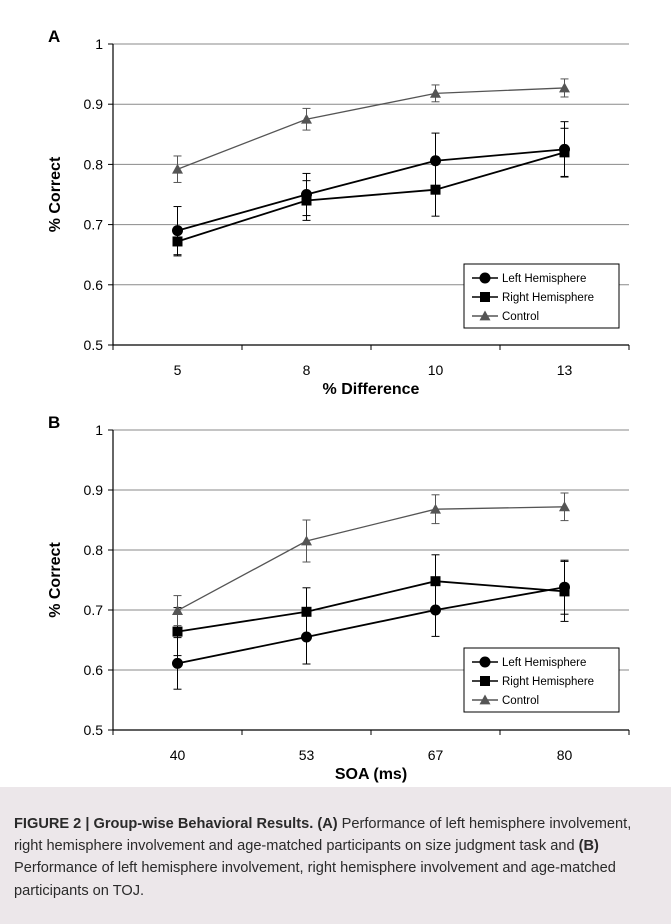  I want to click on x-axis-label: SOA (ms), so click(371, 774).